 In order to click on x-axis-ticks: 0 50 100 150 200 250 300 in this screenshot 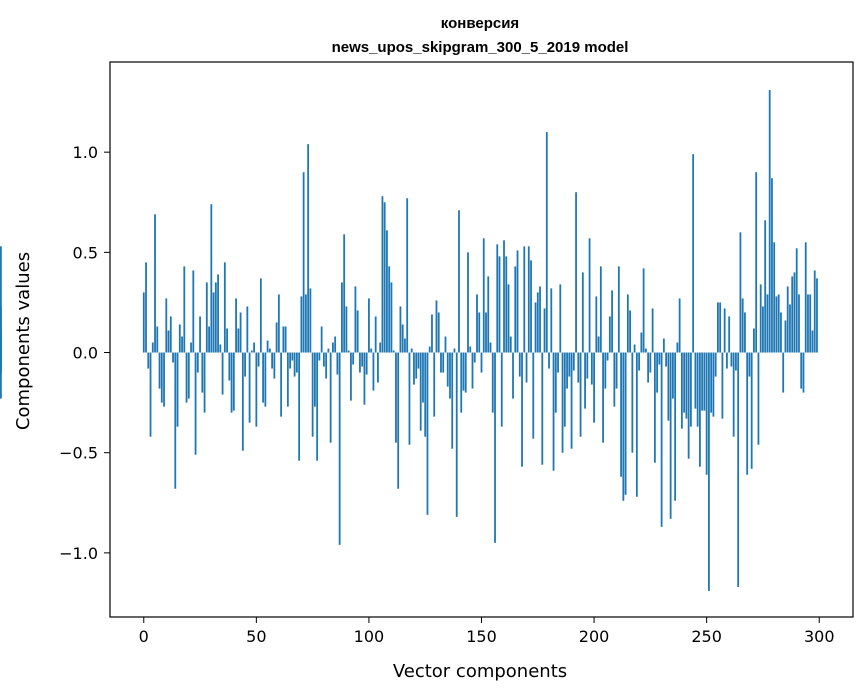, I will do `click(487, 631)`.